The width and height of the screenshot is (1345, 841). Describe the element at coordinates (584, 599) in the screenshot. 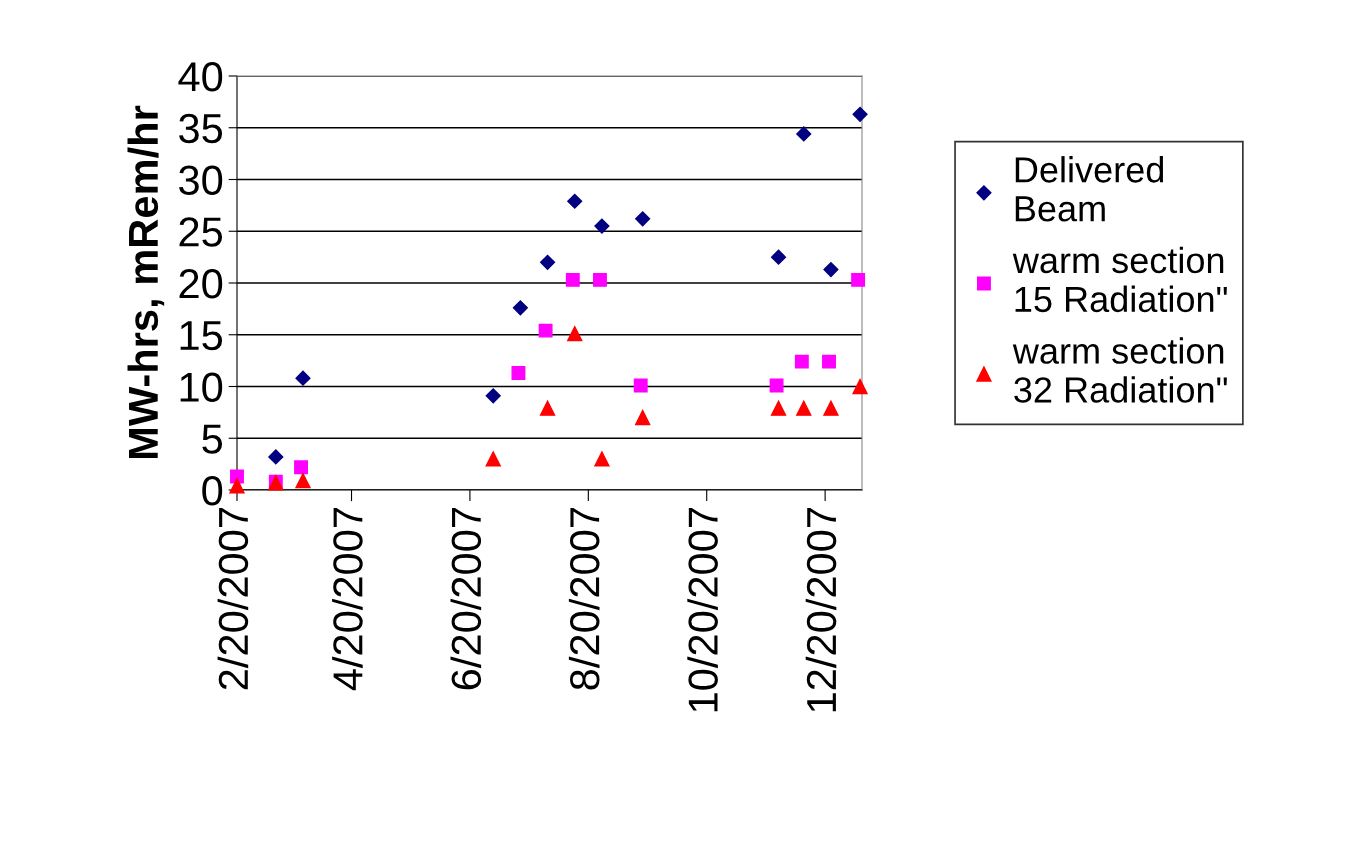

I see `x-tick-label: 8/20/2007` at that location.